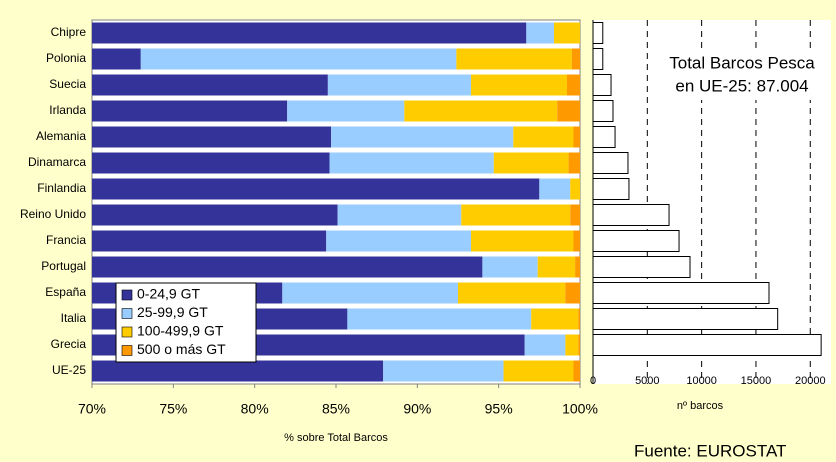  Describe the element at coordinates (810, 381) in the screenshot. I see `x-tick-label: 20000` at that location.